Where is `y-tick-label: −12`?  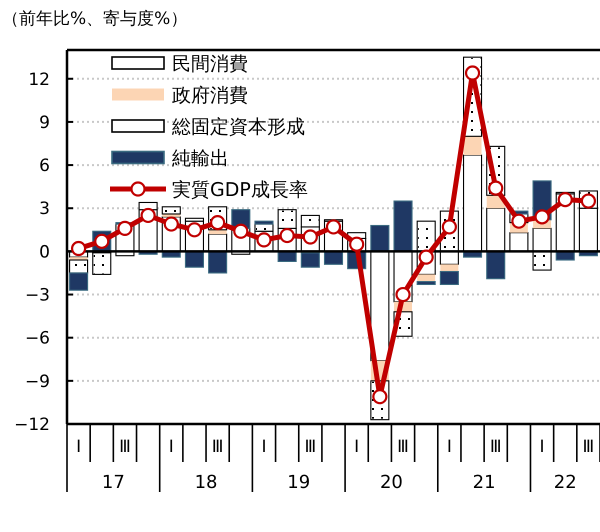
y-tick-label: −12 is located at coordinates (32, 425).